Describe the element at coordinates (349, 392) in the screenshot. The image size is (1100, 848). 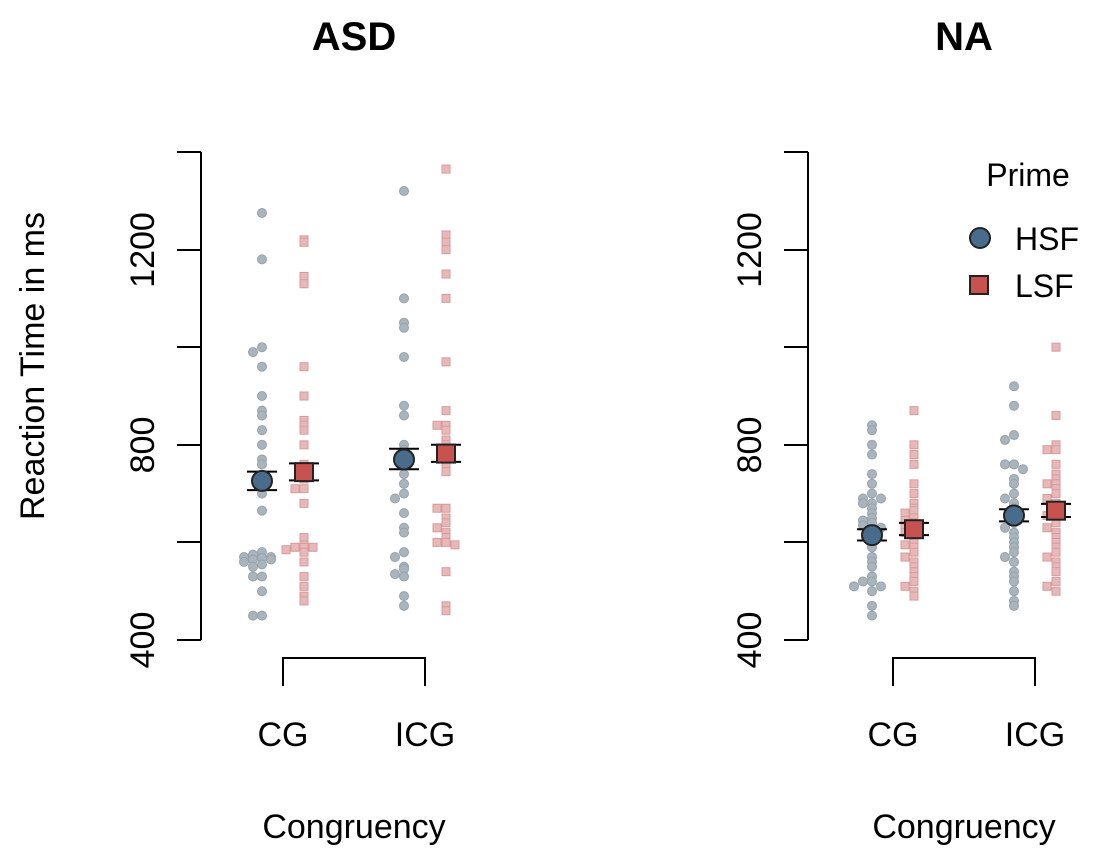
I see `raw-points-asd` at that location.